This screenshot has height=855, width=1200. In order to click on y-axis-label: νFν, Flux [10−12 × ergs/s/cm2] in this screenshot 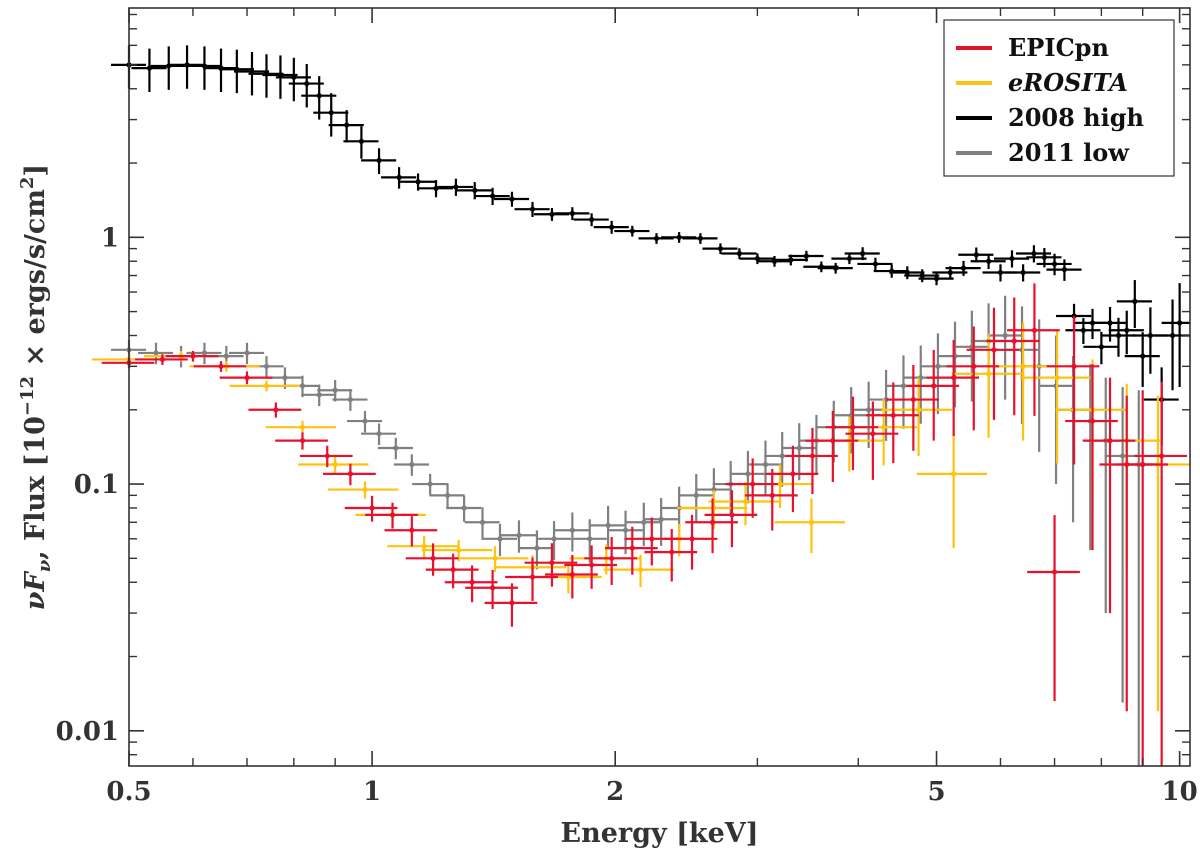, I will do `click(36, 387)`.